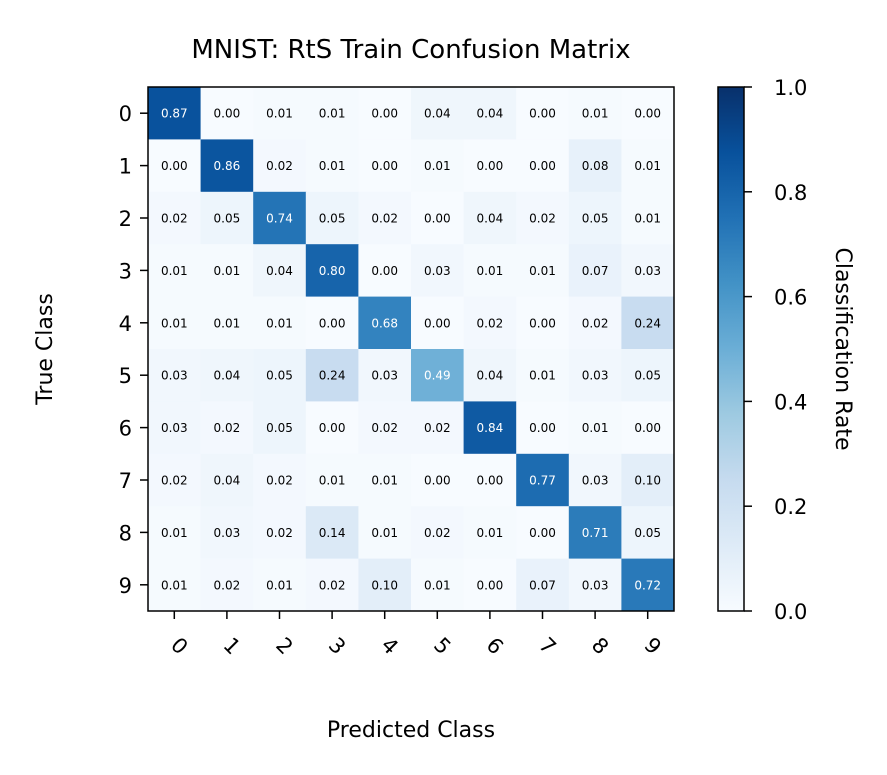 The height and width of the screenshot is (775, 887). Describe the element at coordinates (125, 167) in the screenshot. I see `y-tick-label: 1` at that location.